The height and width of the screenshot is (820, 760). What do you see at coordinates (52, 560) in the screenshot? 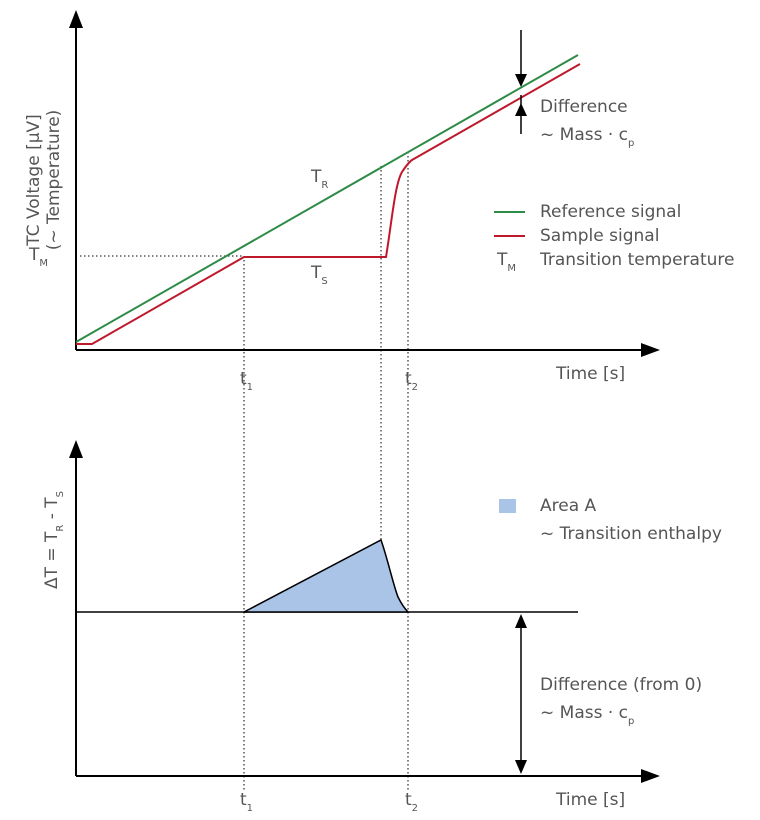
I see `delta-t-main: ΔT = T` at bounding box center [52, 560].